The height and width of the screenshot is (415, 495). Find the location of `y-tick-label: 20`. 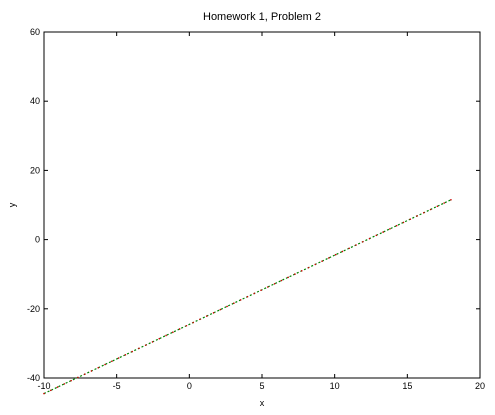

y-tick-label: 20 is located at coordinates (35, 170).